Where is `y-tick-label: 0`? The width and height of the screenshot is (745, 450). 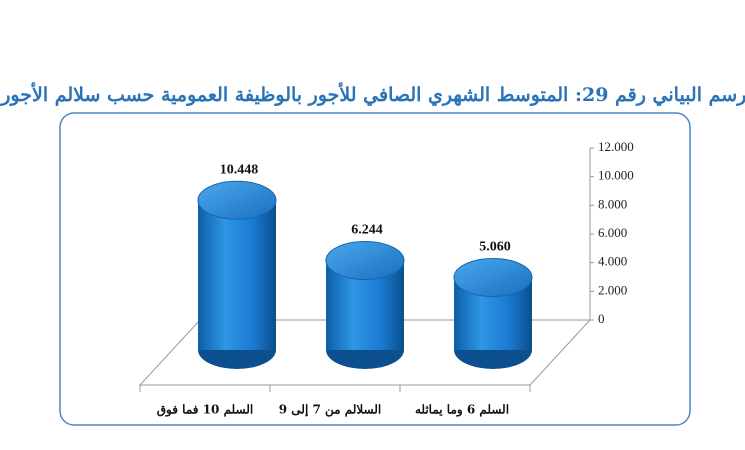
y-tick-label: 0 is located at coordinates (601, 318).